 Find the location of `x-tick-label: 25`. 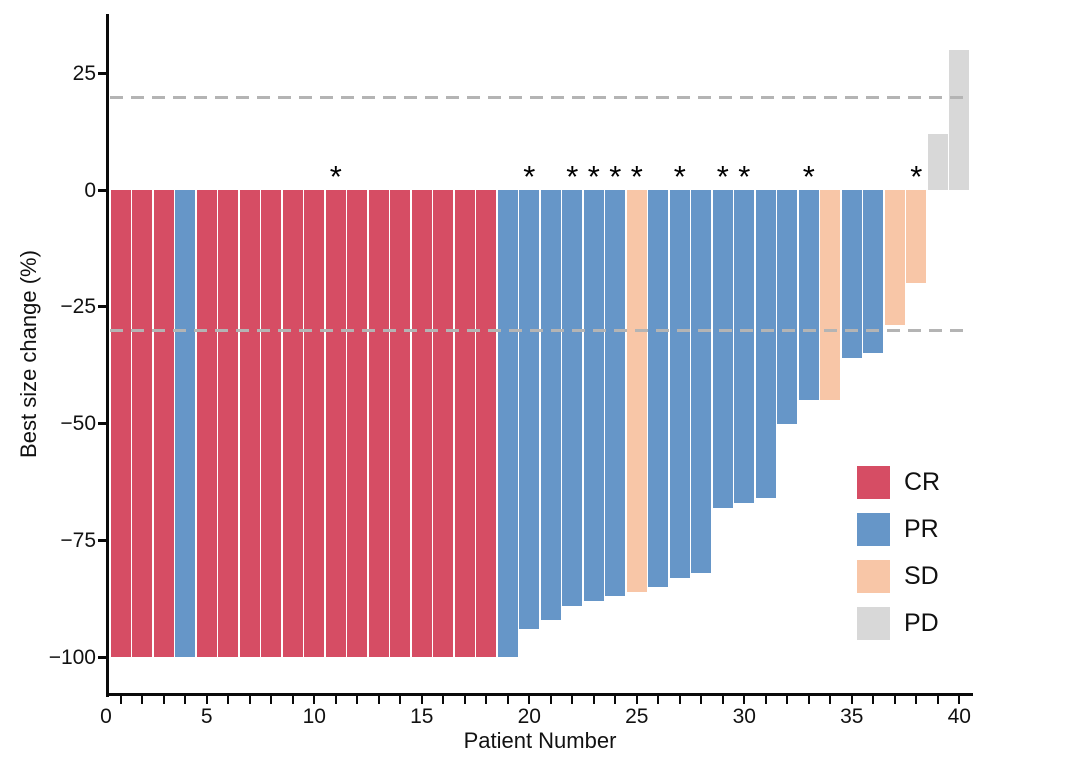

x-tick-label: 25 is located at coordinates (637, 716).